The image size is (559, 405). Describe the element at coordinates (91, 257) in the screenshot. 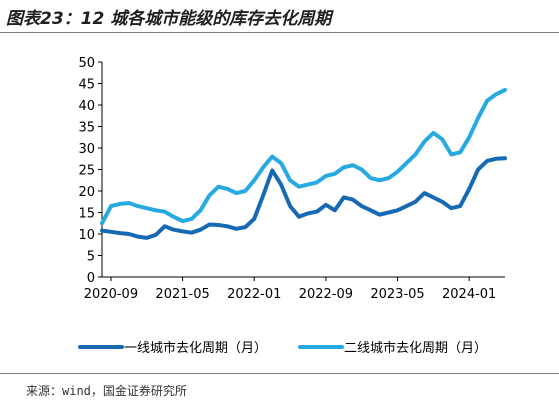

I see `y-tick-label: 5` at that location.